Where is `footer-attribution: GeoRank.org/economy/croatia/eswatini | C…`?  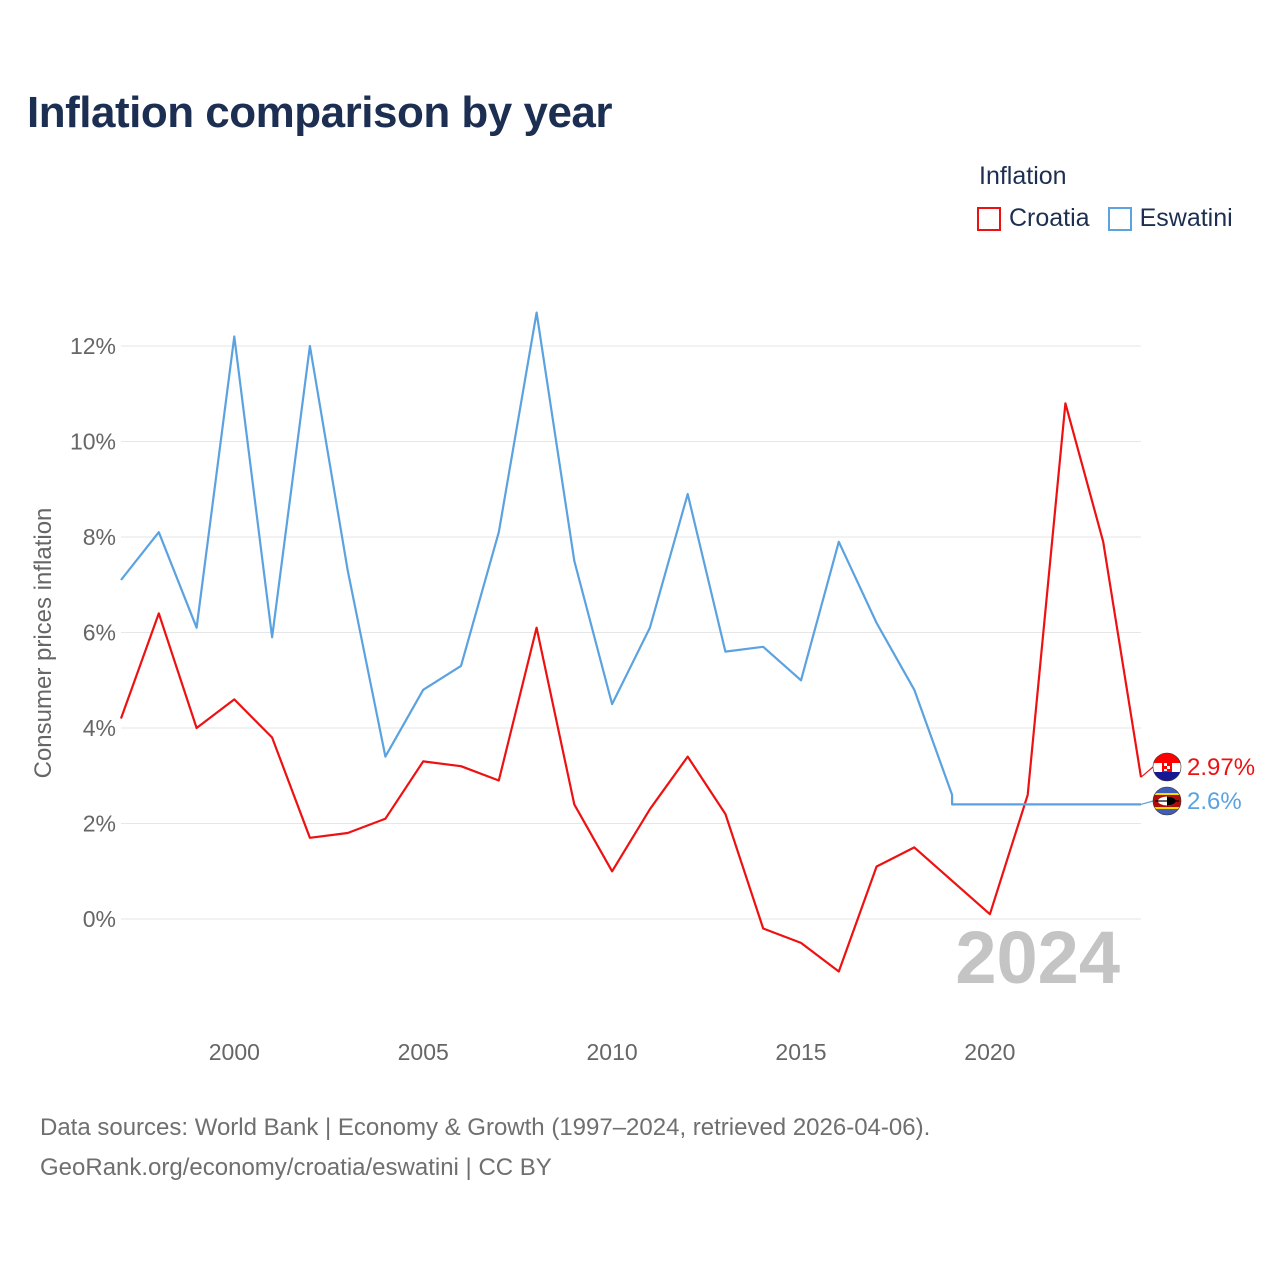
footer-attribution: GeoRank.org/economy/croatia/eswatini | C… is located at coordinates (296, 1167).